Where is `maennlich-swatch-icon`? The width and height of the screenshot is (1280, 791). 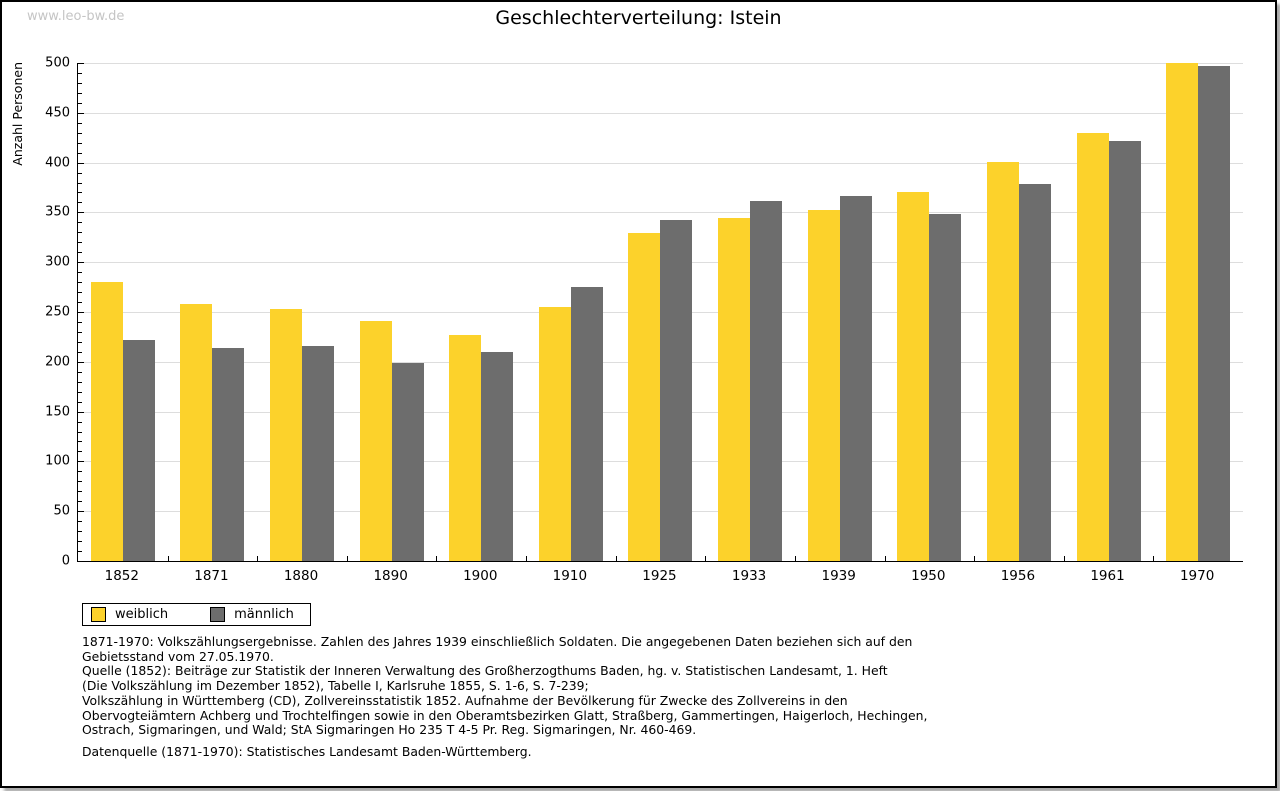
maennlich-swatch-icon is located at coordinates (218, 614).